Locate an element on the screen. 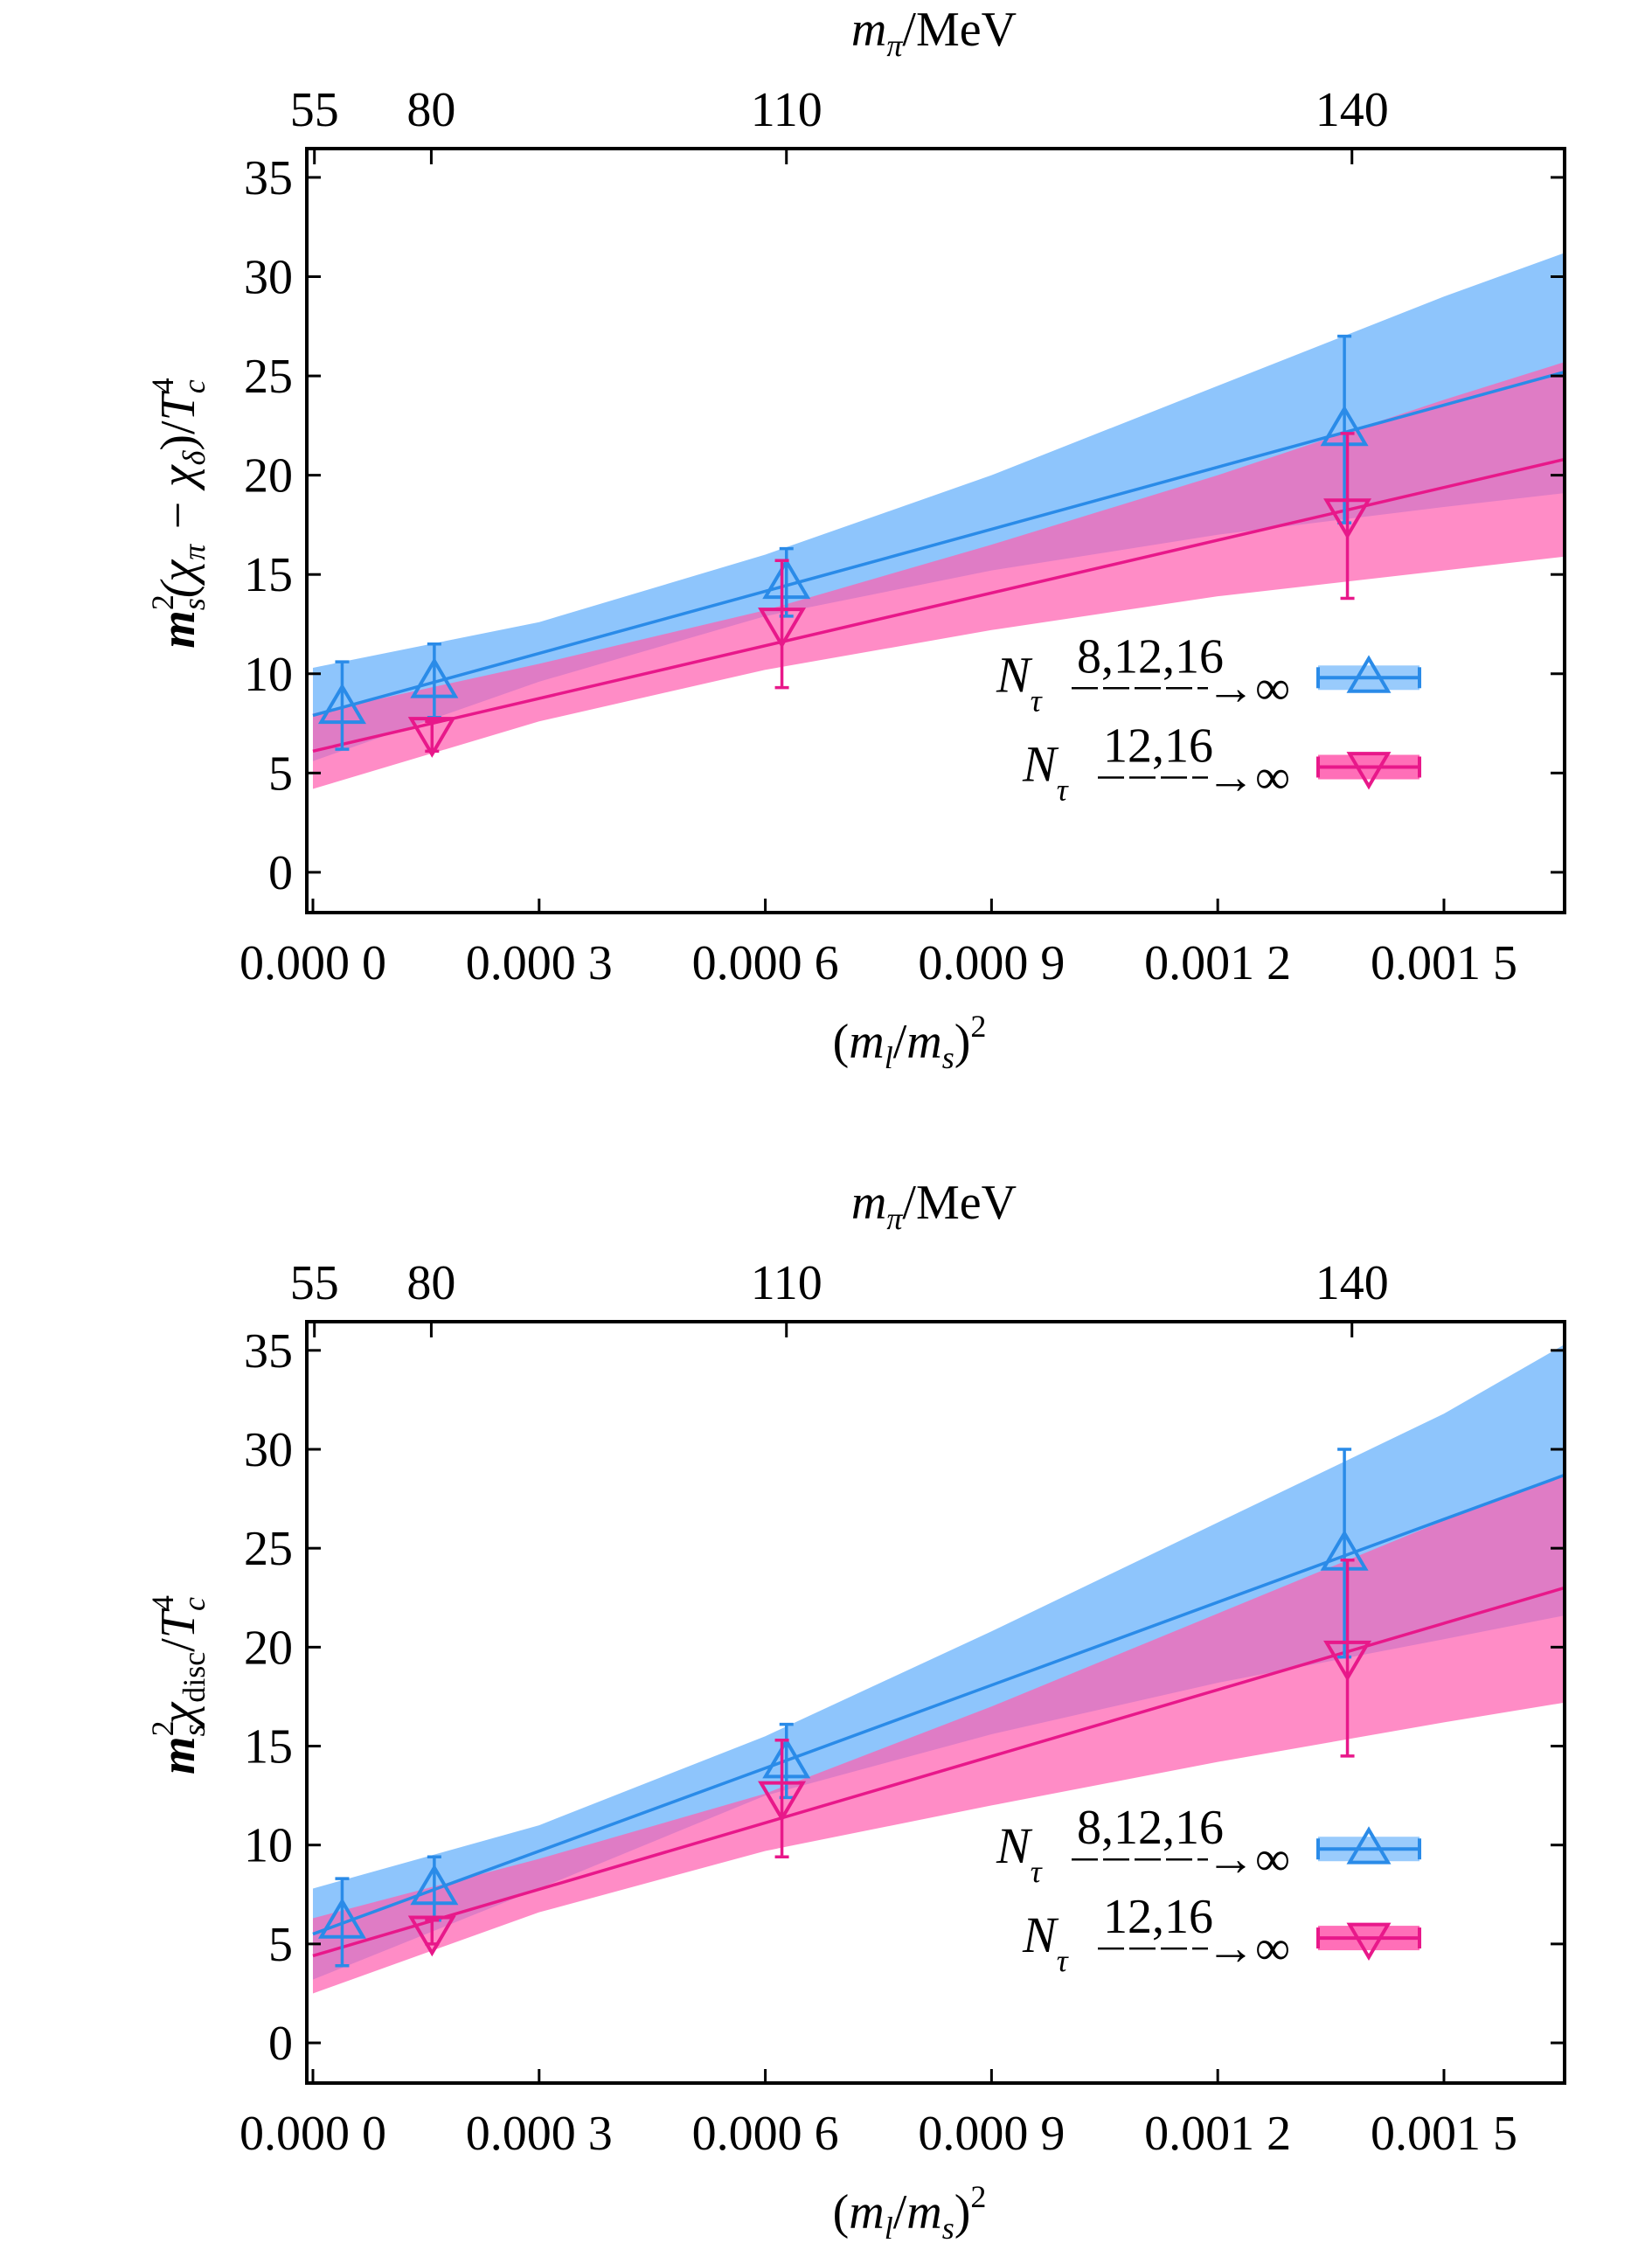  x-label-m2: m is located at coordinates (923, 2212).